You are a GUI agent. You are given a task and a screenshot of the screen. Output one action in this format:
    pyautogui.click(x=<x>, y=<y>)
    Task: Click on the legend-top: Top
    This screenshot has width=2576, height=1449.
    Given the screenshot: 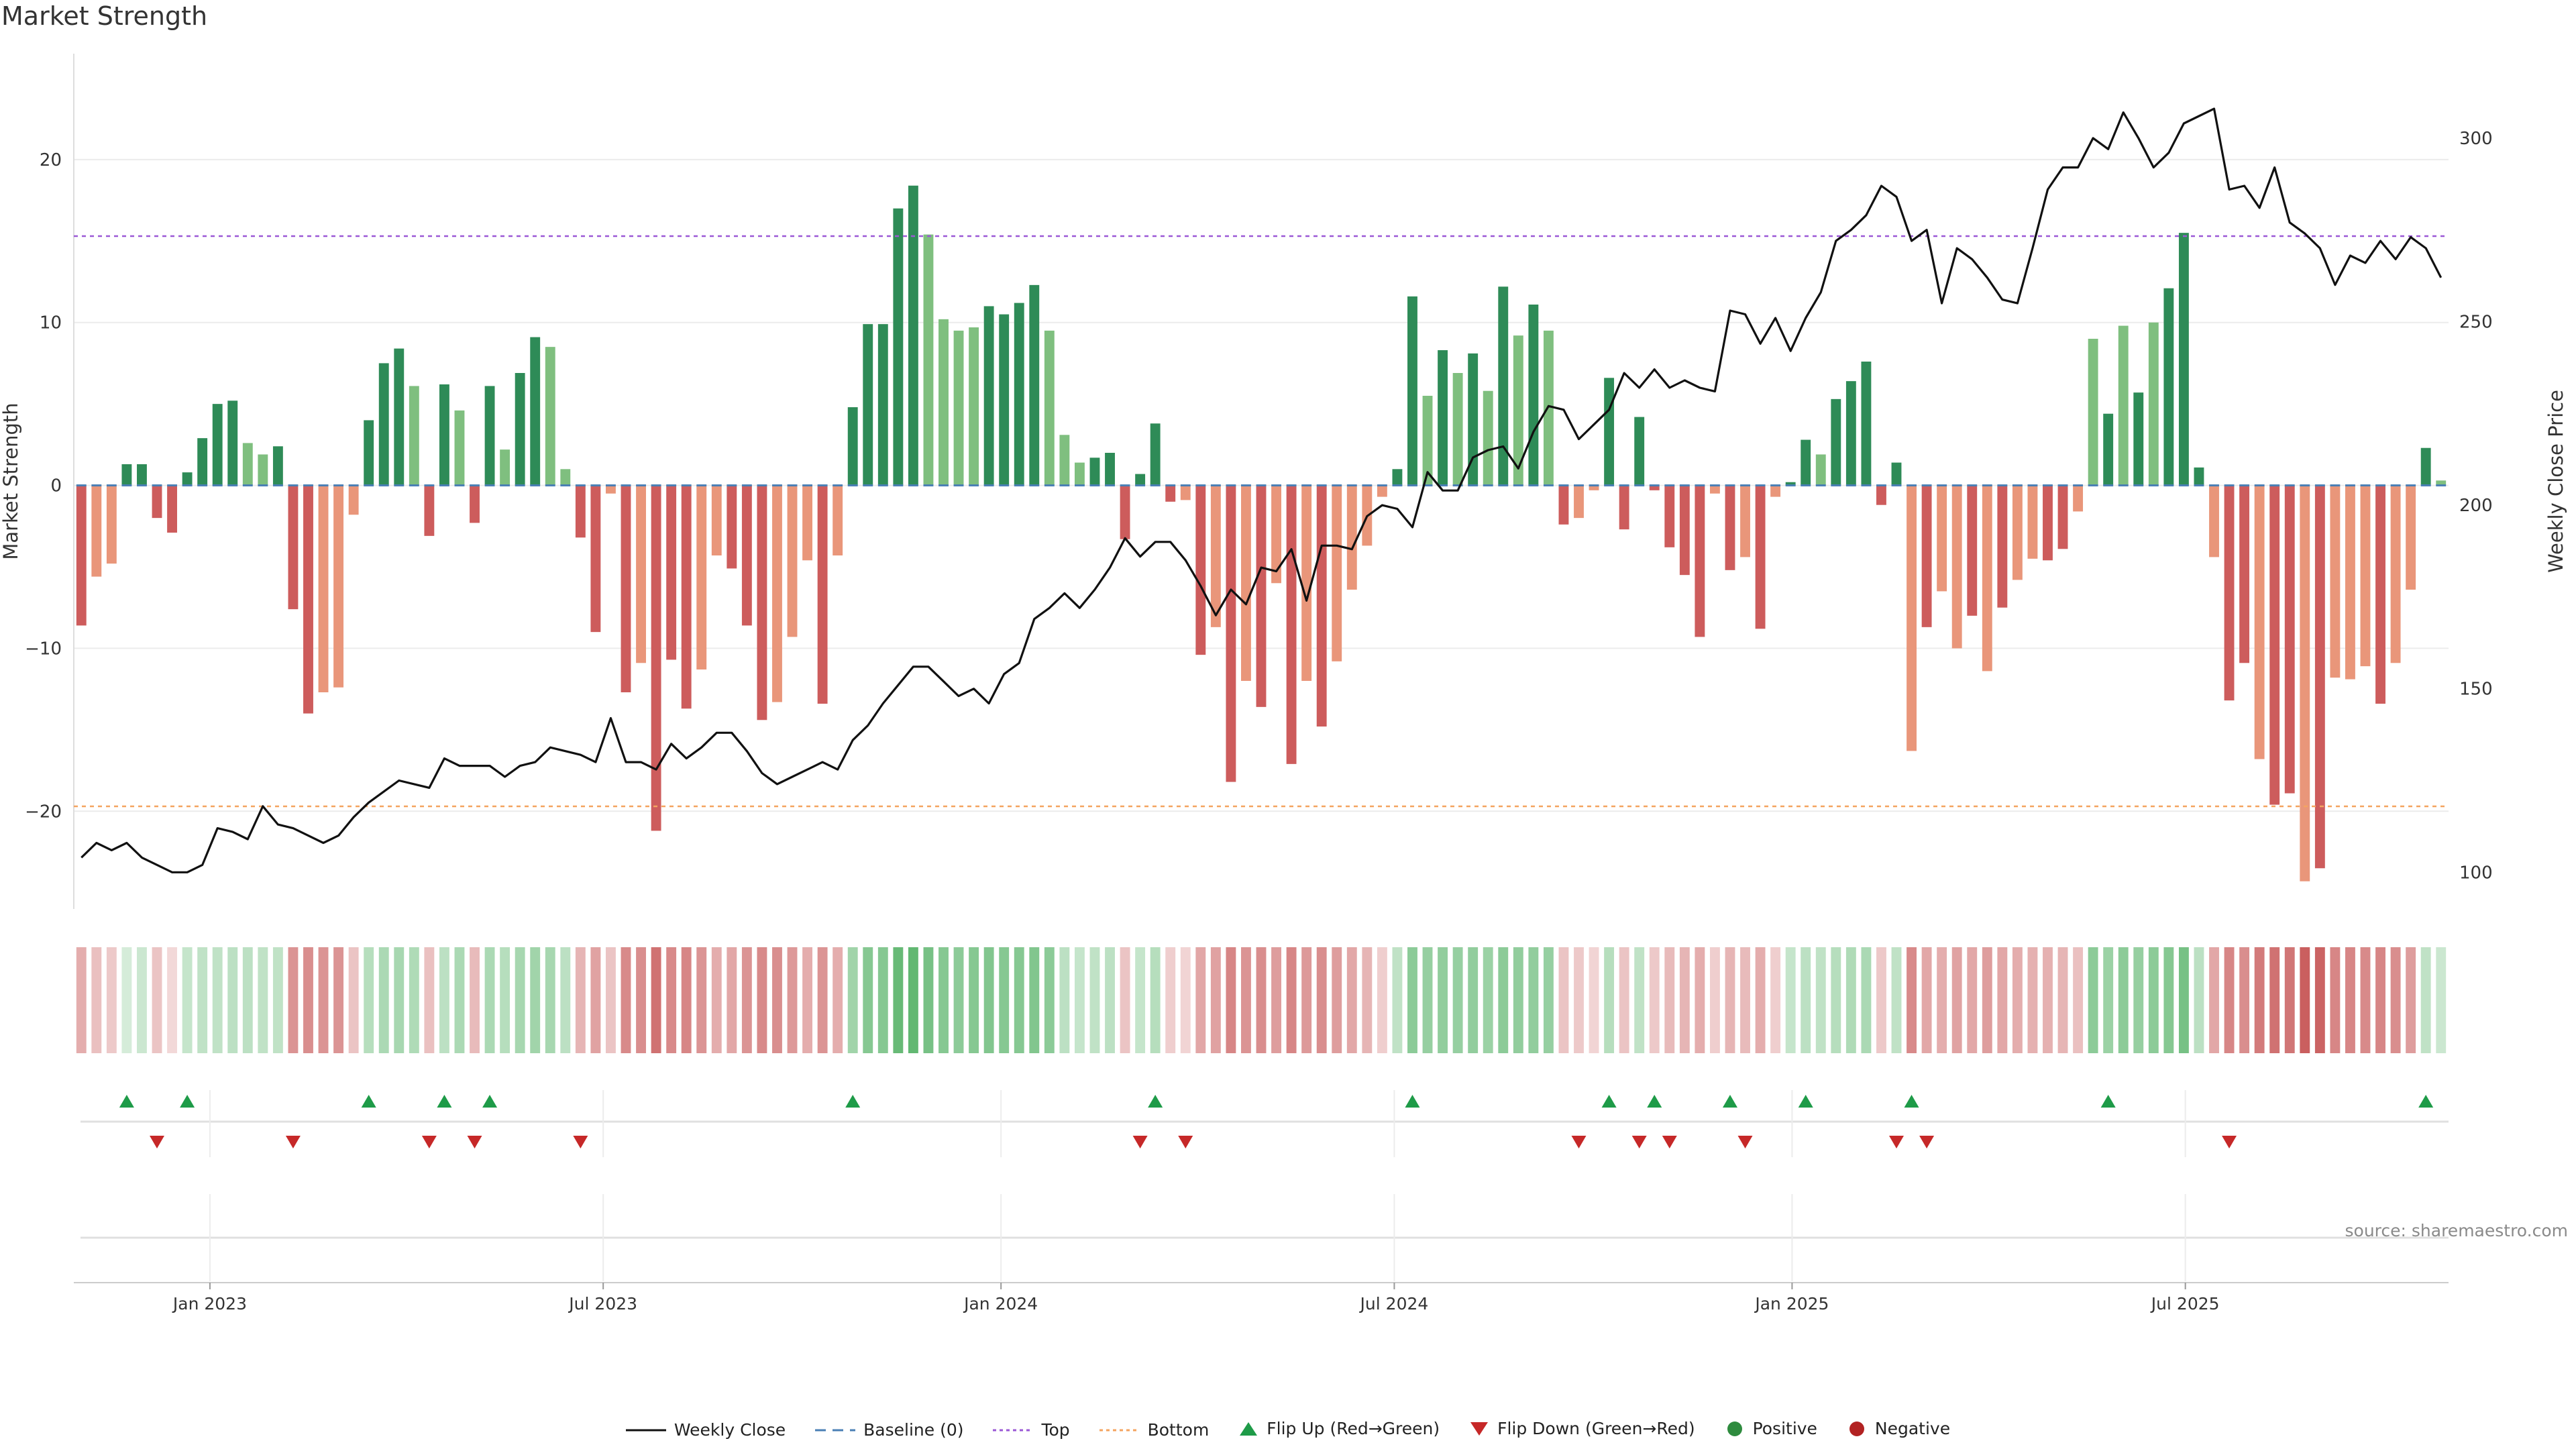 What is the action you would take?
    pyautogui.click(x=1031, y=1430)
    